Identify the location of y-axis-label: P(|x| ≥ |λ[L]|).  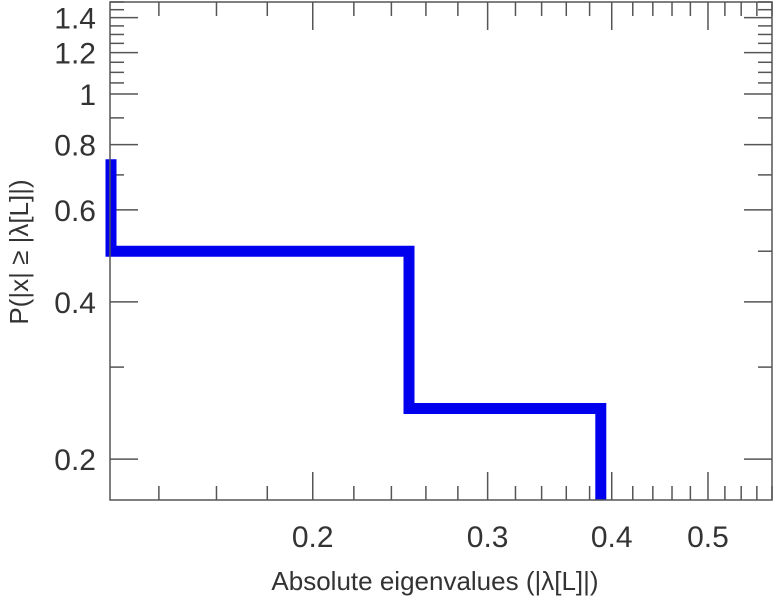
(19, 251).